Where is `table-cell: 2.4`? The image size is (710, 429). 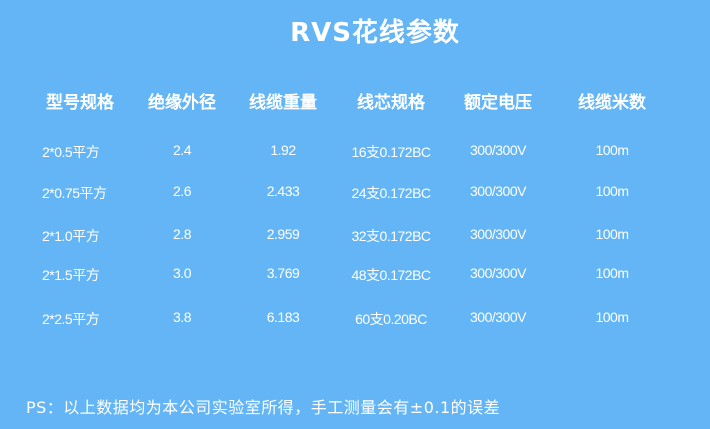 table-cell: 2.4 is located at coordinates (182, 150).